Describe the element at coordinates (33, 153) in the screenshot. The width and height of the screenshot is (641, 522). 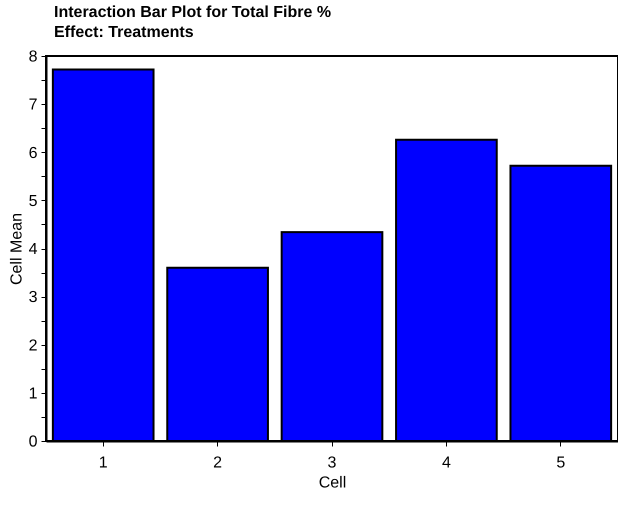
I see `y-tick-label: 6` at that location.